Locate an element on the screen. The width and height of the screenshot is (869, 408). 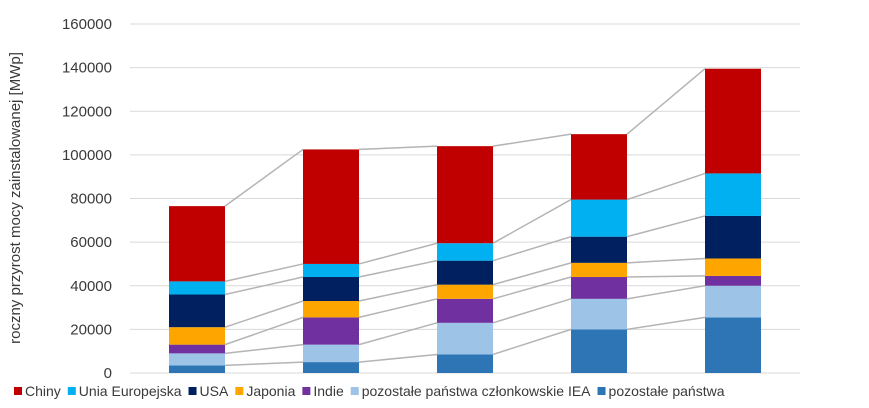
legend-label: pozostałe państwa is located at coordinates (667, 391).